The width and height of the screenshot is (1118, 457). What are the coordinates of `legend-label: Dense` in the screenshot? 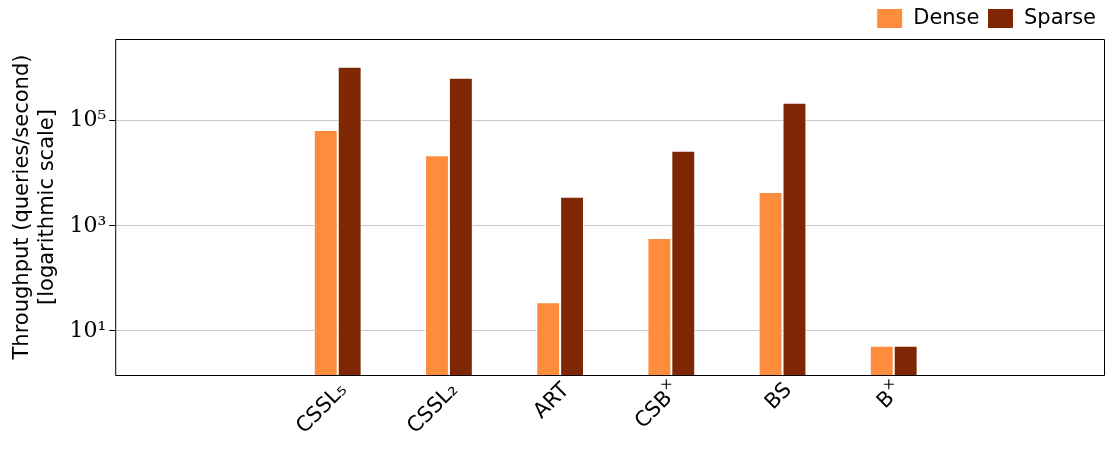 It's located at (946, 16).